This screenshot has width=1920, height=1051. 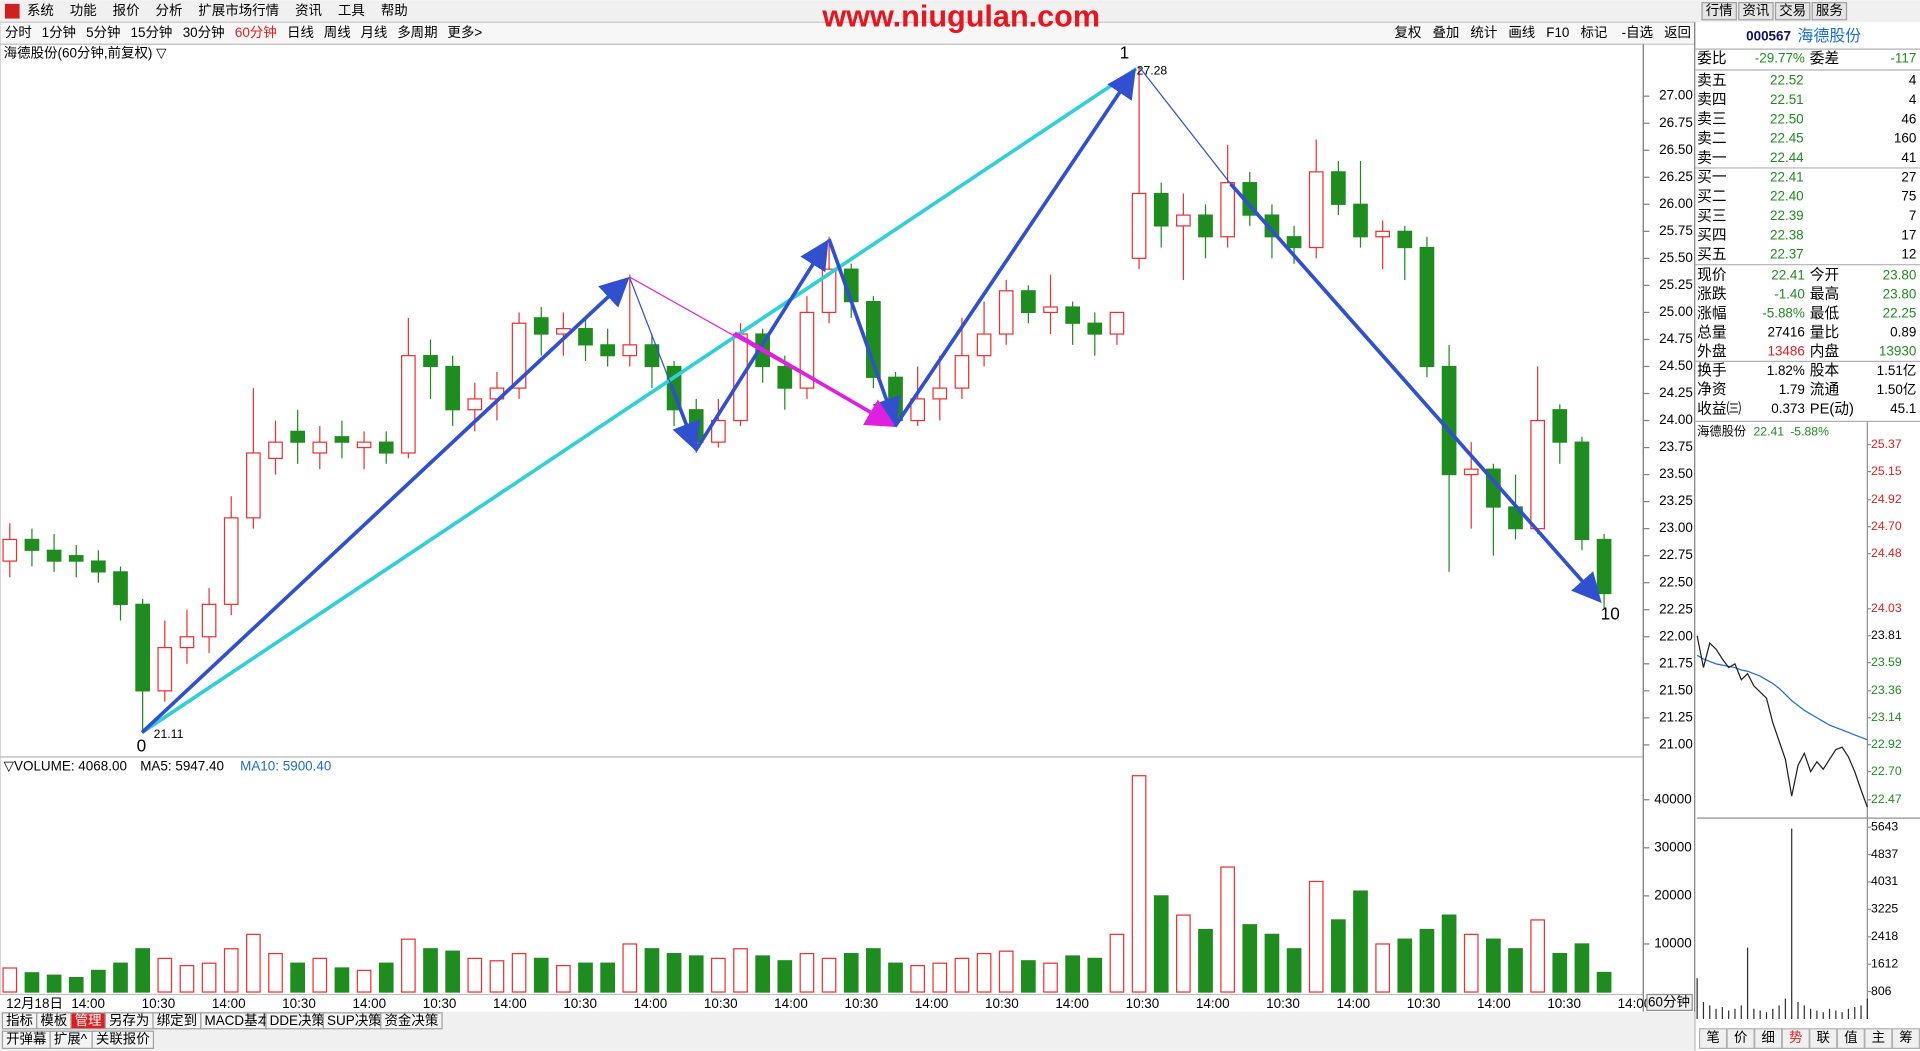 What do you see at coordinates (34, 1003) in the screenshot?
I see `x-tick-label: 12月18日` at bounding box center [34, 1003].